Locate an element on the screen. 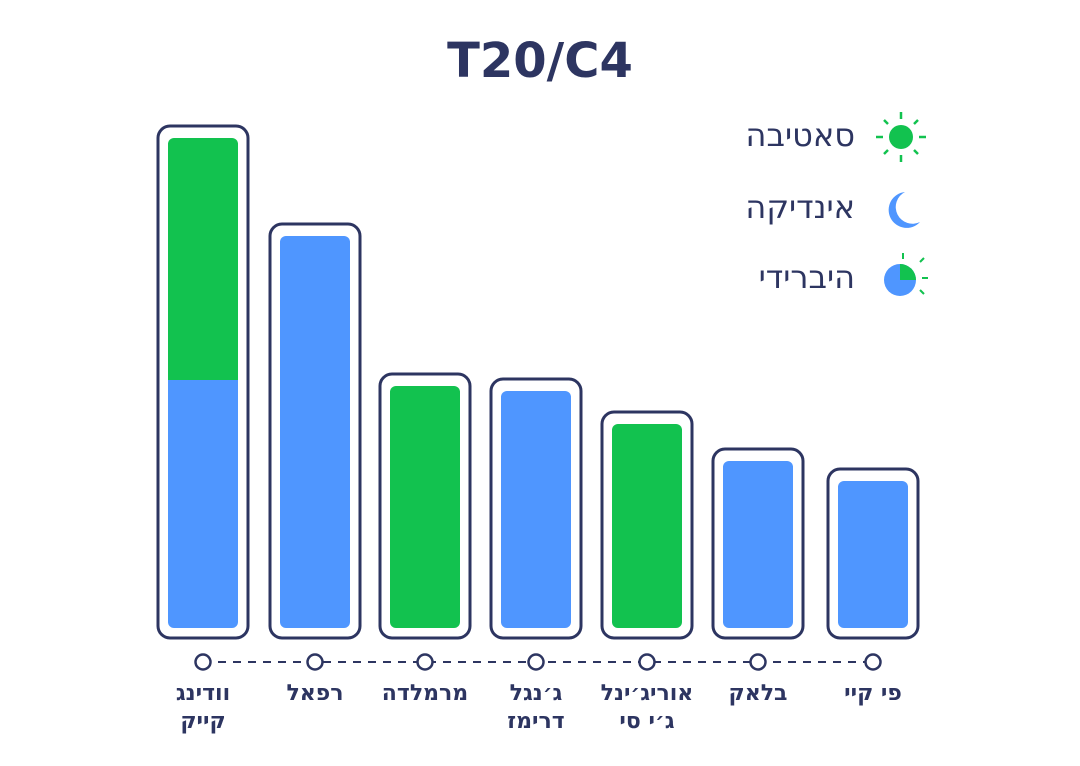 The height and width of the screenshot is (766, 1080). x-tick-label: מרמלדה is located at coordinates (425, 693).